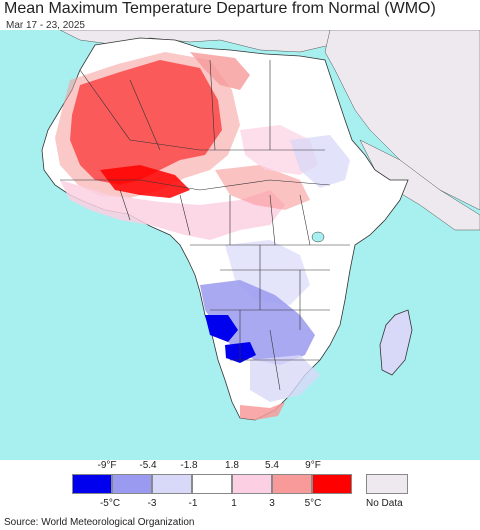  What do you see at coordinates (45, 25) in the screenshot?
I see `date-range: Mar 17 - 23, 2025` at bounding box center [45, 25].